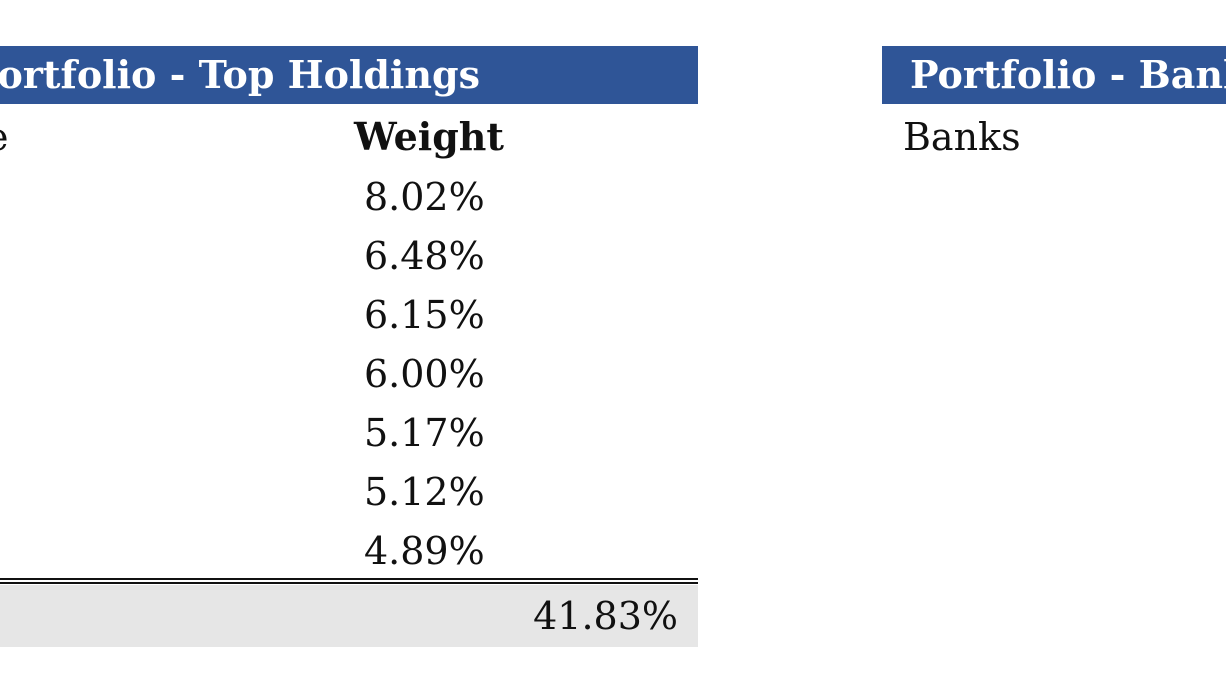 The image size is (1226, 690). Describe the element at coordinates (962, 137) in the screenshot. I see `banks-column-header: Banks` at that location.